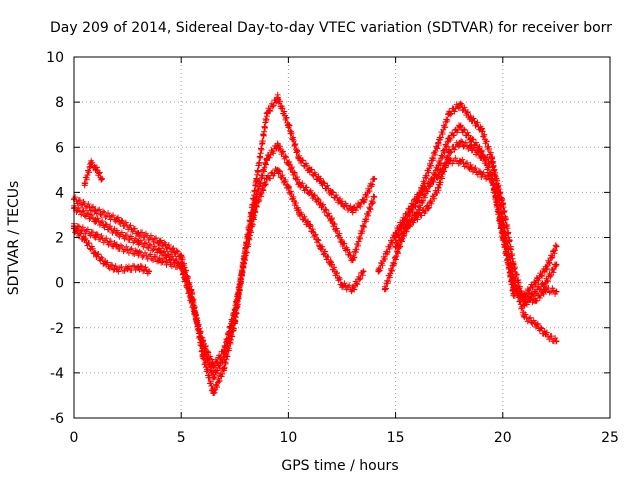 Image resolution: width=640 pixels, height=480 pixels. Describe the element at coordinates (503, 438) in the screenshot. I see `x-tick-label: 20` at that location.